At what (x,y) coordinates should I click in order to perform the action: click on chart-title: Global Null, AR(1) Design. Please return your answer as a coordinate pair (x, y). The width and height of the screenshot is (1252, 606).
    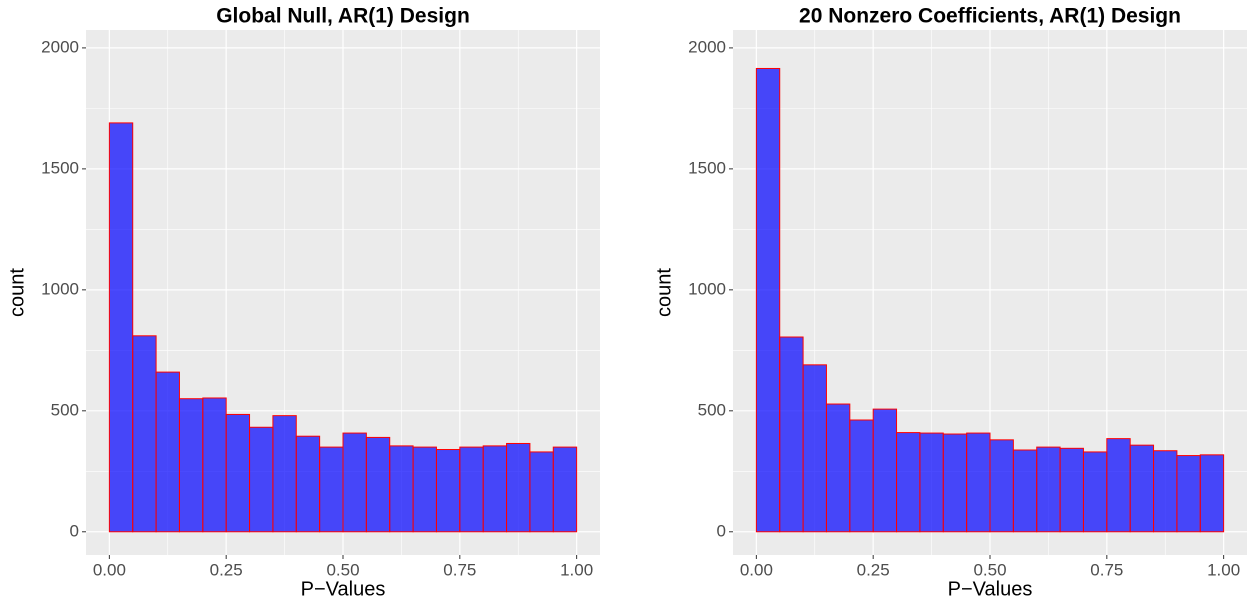
    Looking at the image, I should click on (343, 16).